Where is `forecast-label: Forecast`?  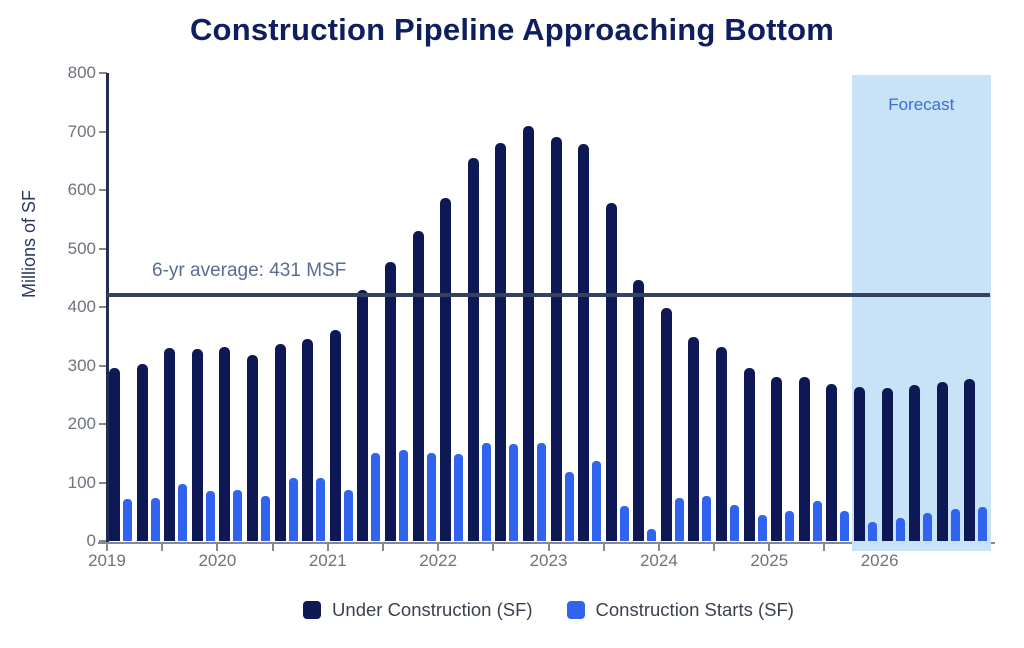 forecast-label: Forecast is located at coordinates (921, 104).